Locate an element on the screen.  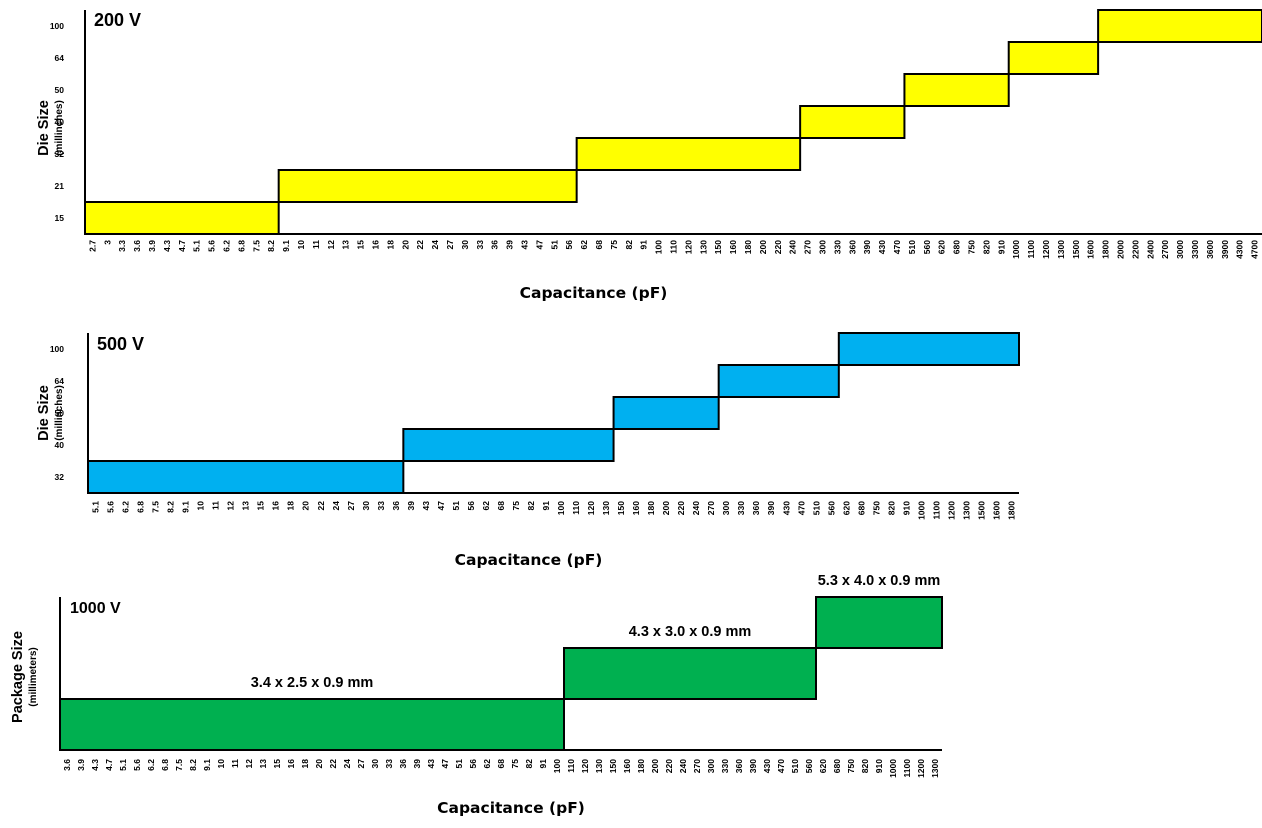
x-tick-label: 56 is located at coordinates (569, 245).